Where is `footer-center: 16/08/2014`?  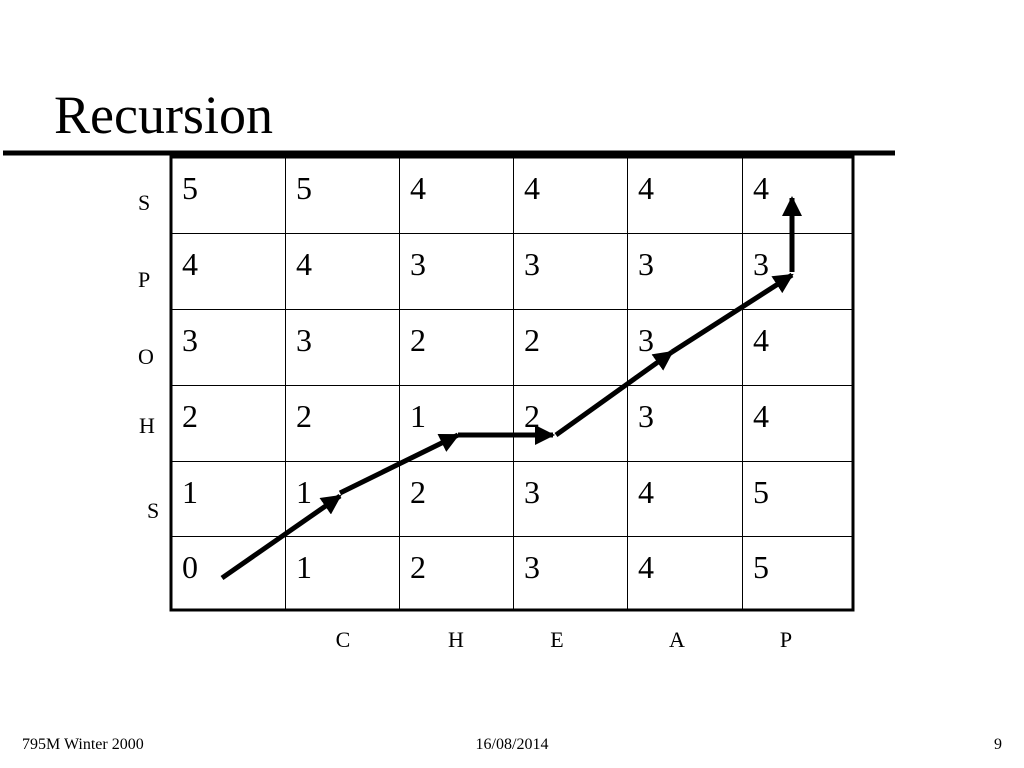 footer-center: 16/08/2014 is located at coordinates (512, 744).